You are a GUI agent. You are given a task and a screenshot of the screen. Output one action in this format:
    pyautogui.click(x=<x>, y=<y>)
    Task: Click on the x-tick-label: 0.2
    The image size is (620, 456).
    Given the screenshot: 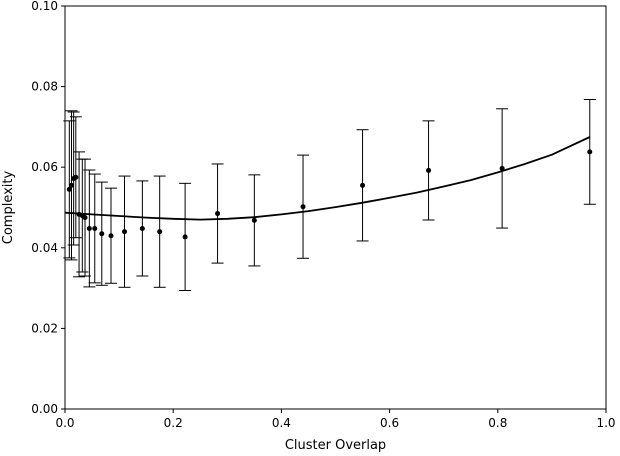 What is the action you would take?
    pyautogui.click(x=173, y=423)
    